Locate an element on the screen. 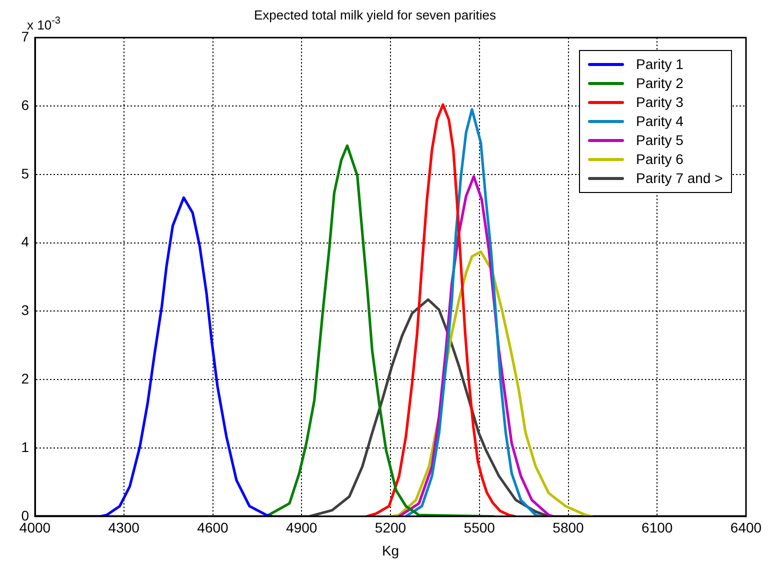 This screenshot has width=770, height=566. x-tick-label: 4900 is located at coordinates (302, 528).